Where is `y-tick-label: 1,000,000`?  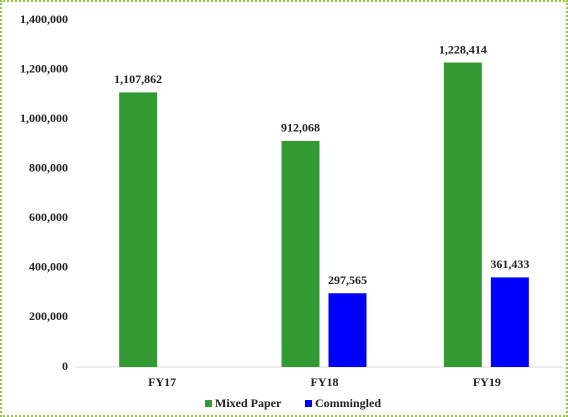 y-tick-label: 1,000,000 is located at coordinates (44, 118).